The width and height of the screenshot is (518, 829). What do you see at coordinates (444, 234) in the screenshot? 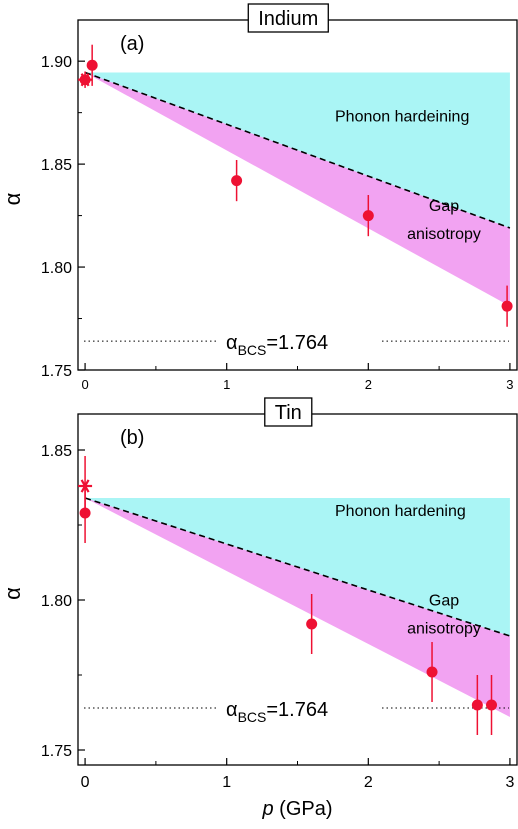
I see `indium-region-label-2: anisotropy` at bounding box center [444, 234].